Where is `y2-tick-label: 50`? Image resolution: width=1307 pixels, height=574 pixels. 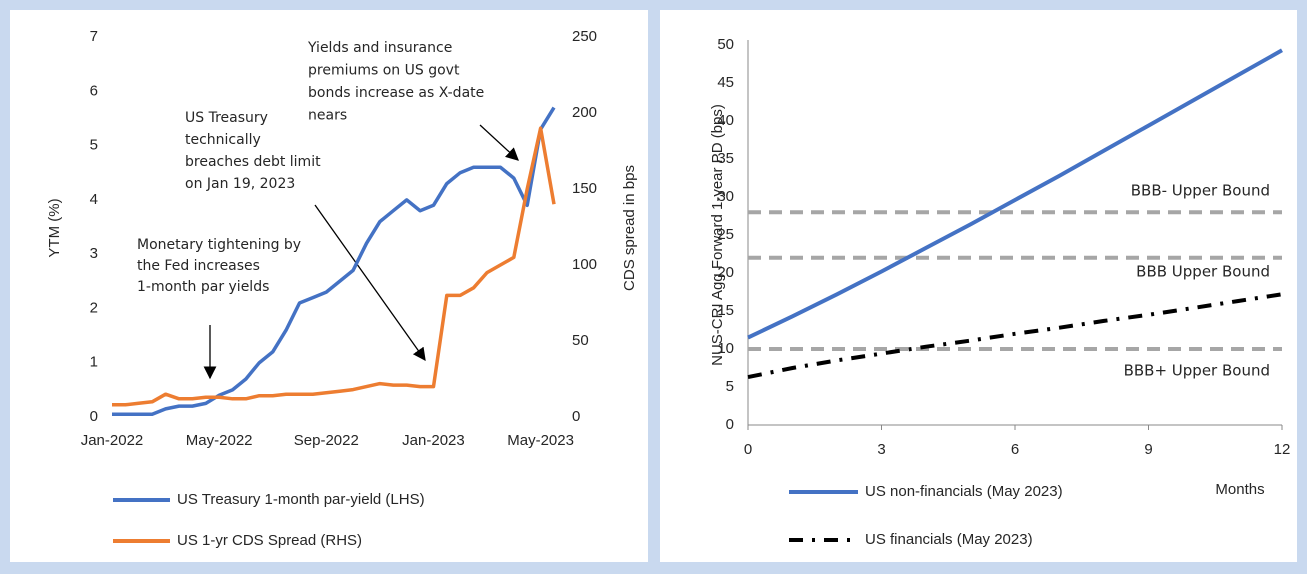
y2-tick-label: 50 is located at coordinates (580, 340).